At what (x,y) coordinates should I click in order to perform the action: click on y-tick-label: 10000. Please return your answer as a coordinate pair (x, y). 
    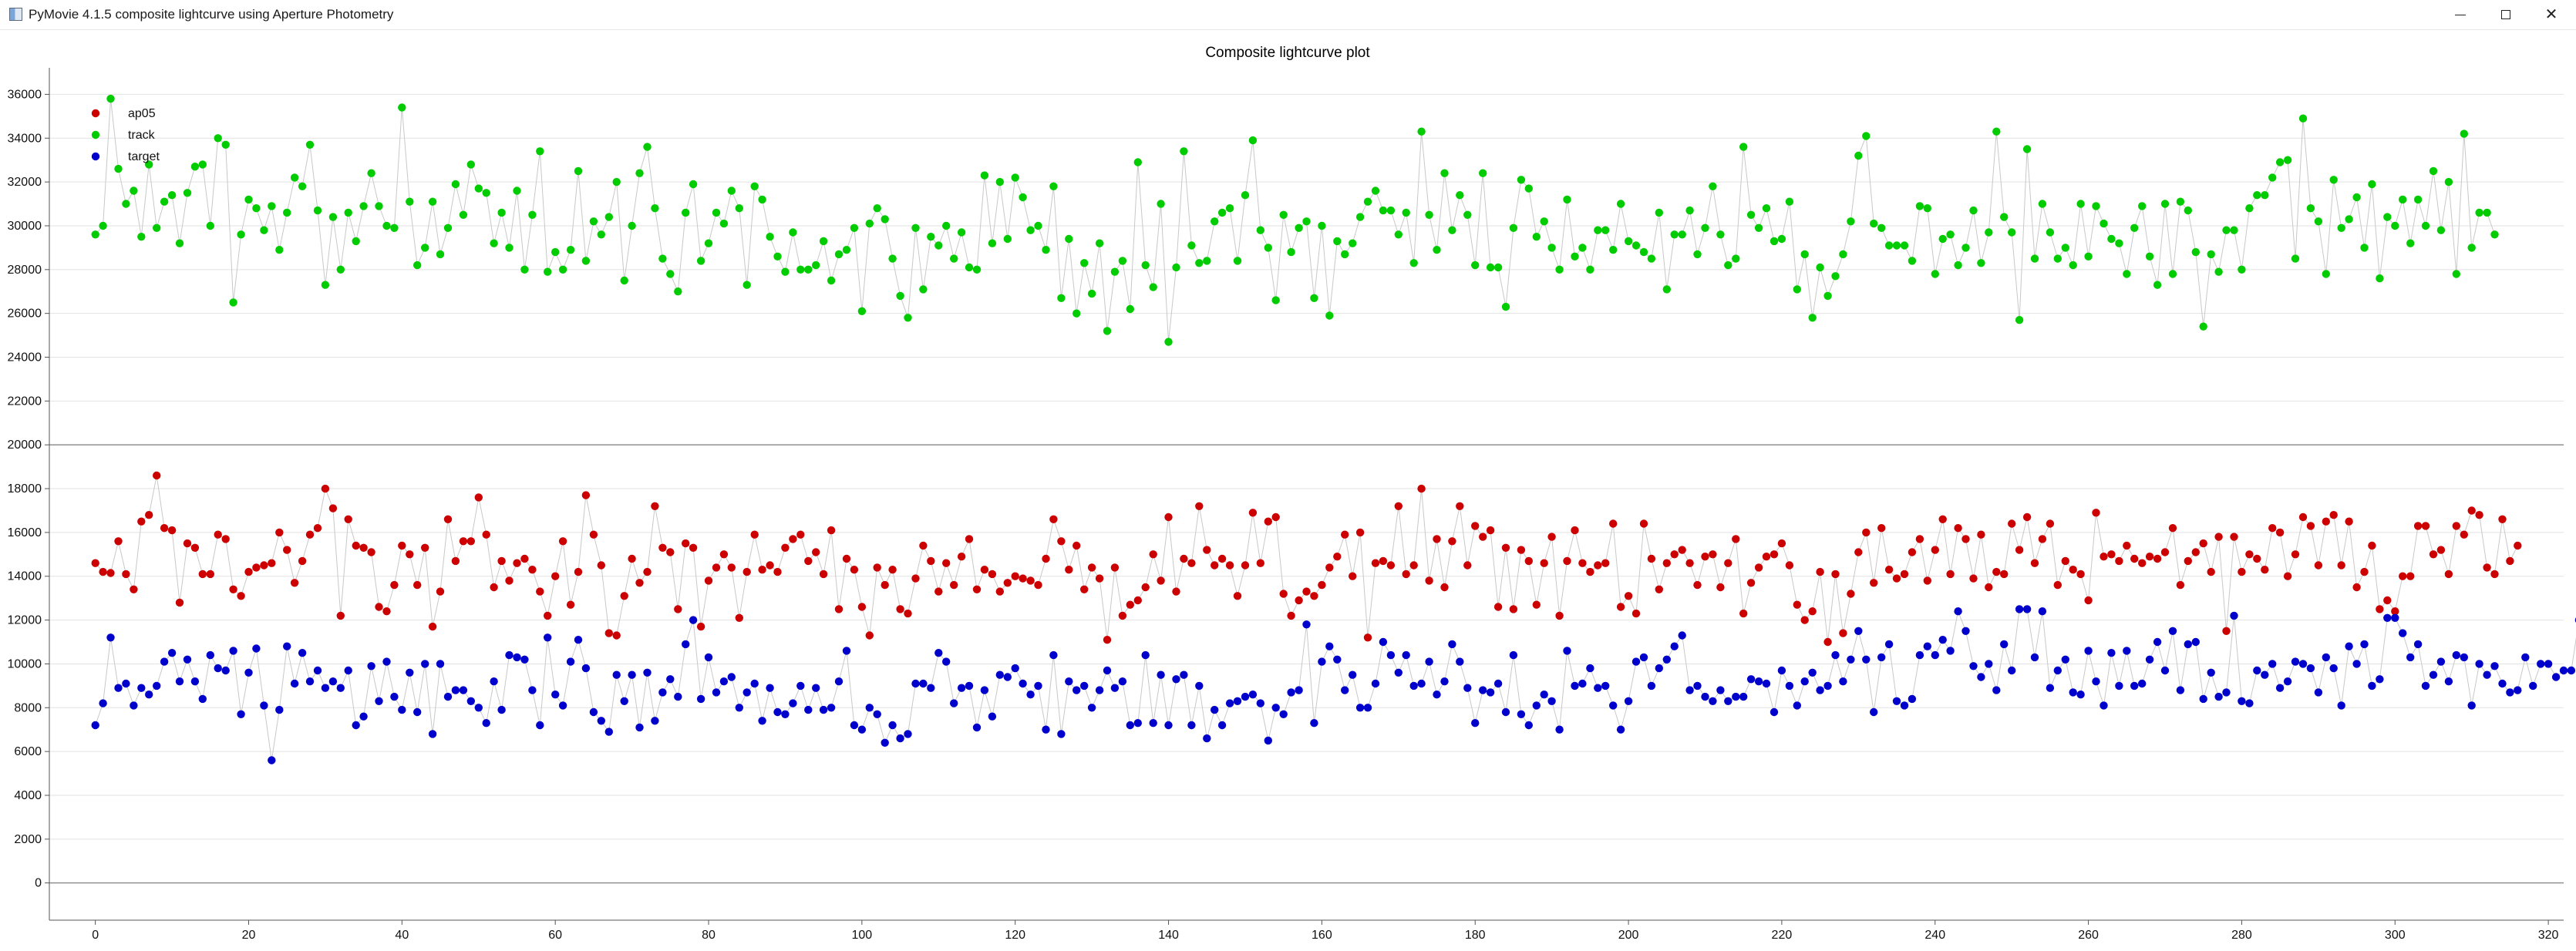
    Looking at the image, I should click on (25, 663).